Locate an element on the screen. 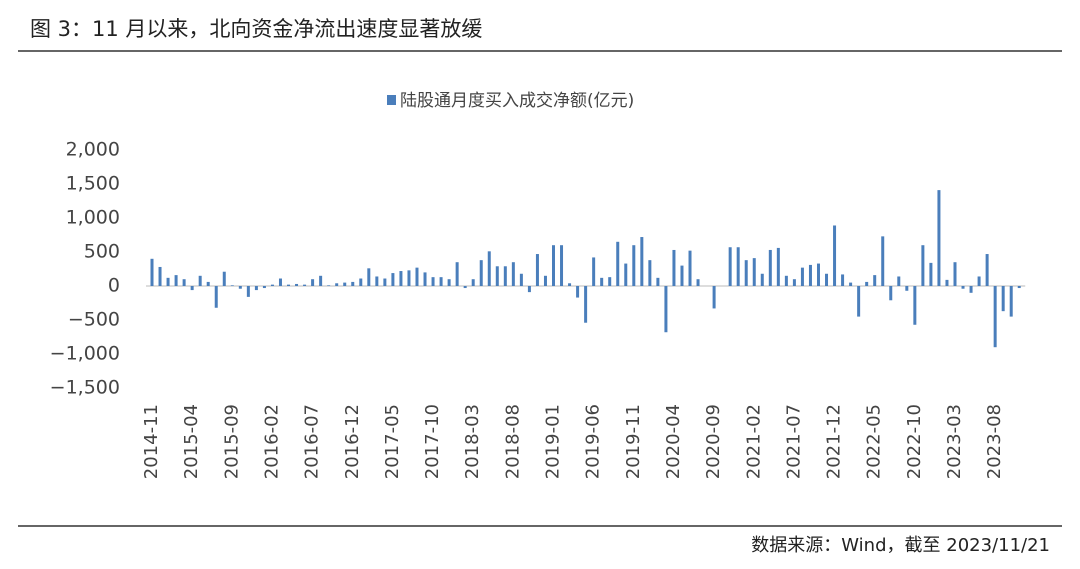  x-tick-label: 2021-02 is located at coordinates (753, 441).